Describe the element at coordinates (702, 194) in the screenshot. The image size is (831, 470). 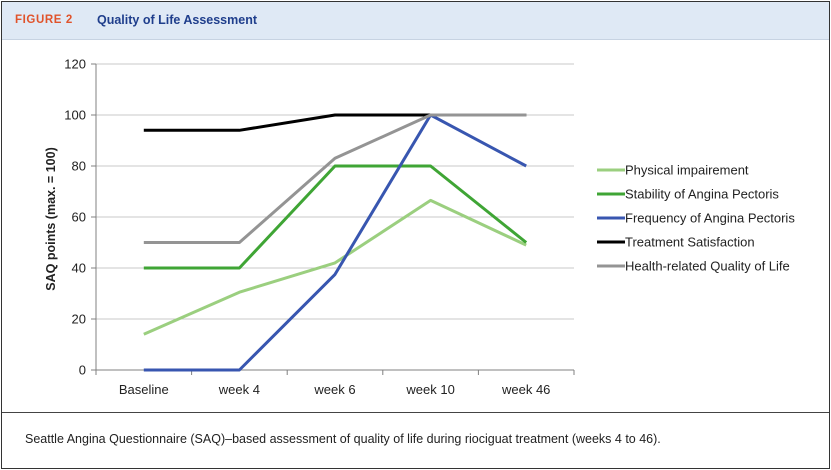
I see `legend-label: Stability of Angina Pectoris` at that location.